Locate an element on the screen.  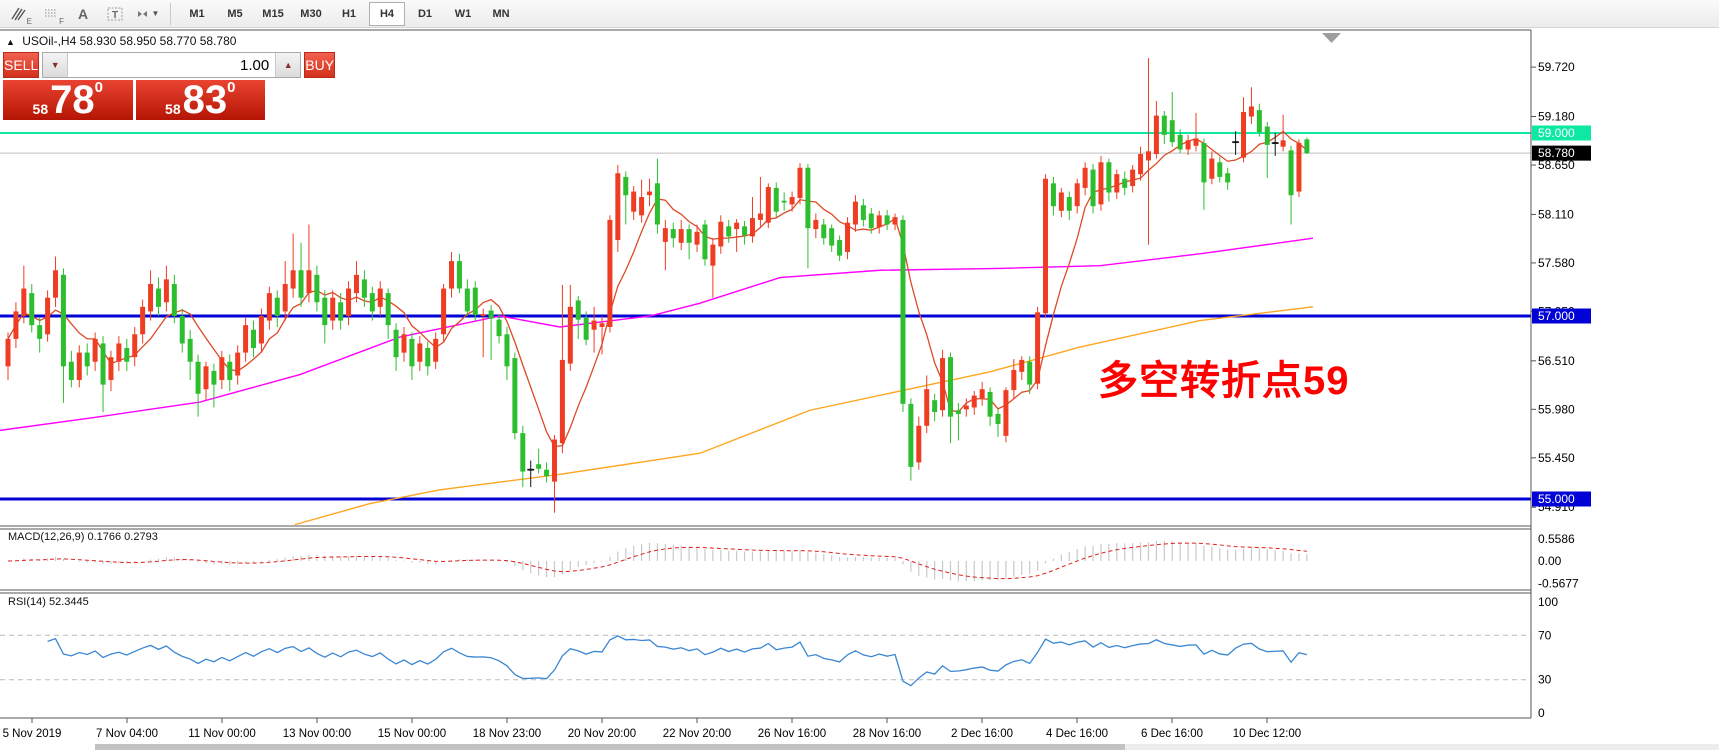
svg-text: 57.580 is located at coordinates (1556, 263).